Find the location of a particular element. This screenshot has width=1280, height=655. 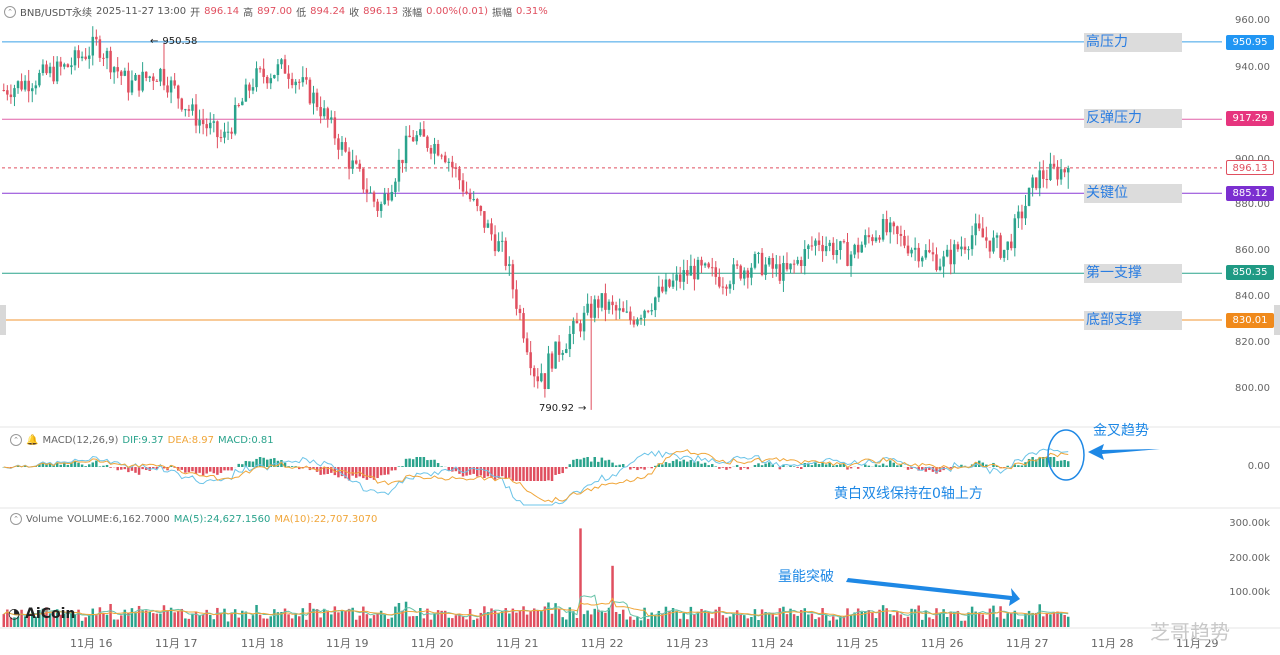

y-tick: 900.00 is located at coordinates (1252, 159).